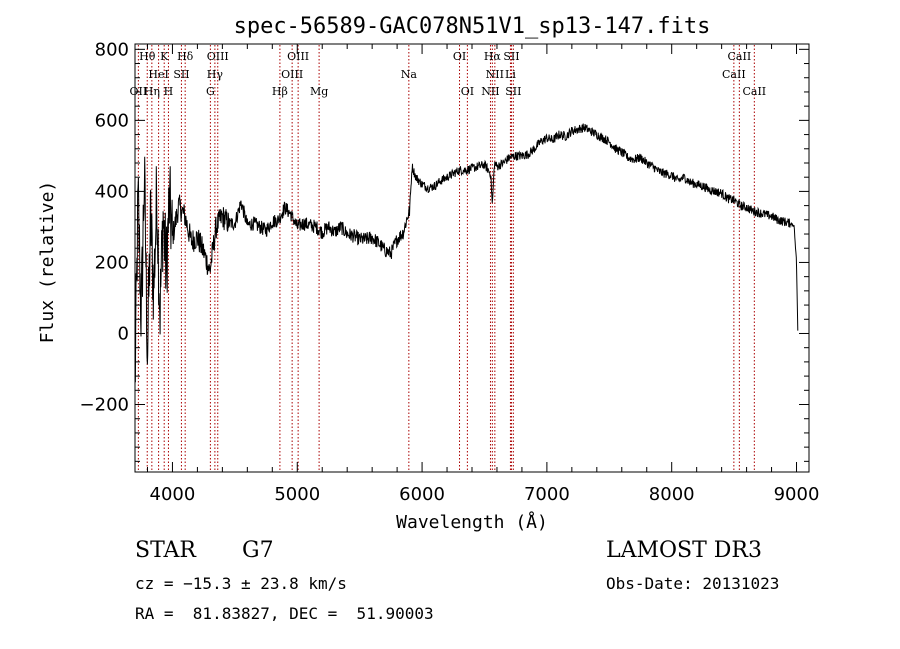 Image resolution: width=900 pixels, height=649 pixels. What do you see at coordinates (147, 56) in the screenshot?
I see `marker-label: Hθ` at bounding box center [147, 56].